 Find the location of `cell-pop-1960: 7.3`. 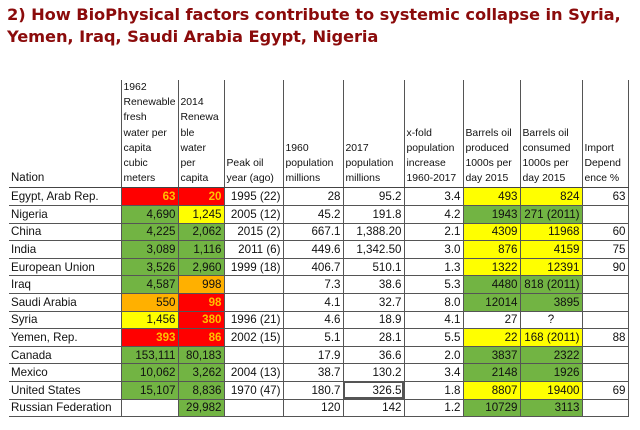

cell-pop-1960: 7.3 is located at coordinates (312, 284).